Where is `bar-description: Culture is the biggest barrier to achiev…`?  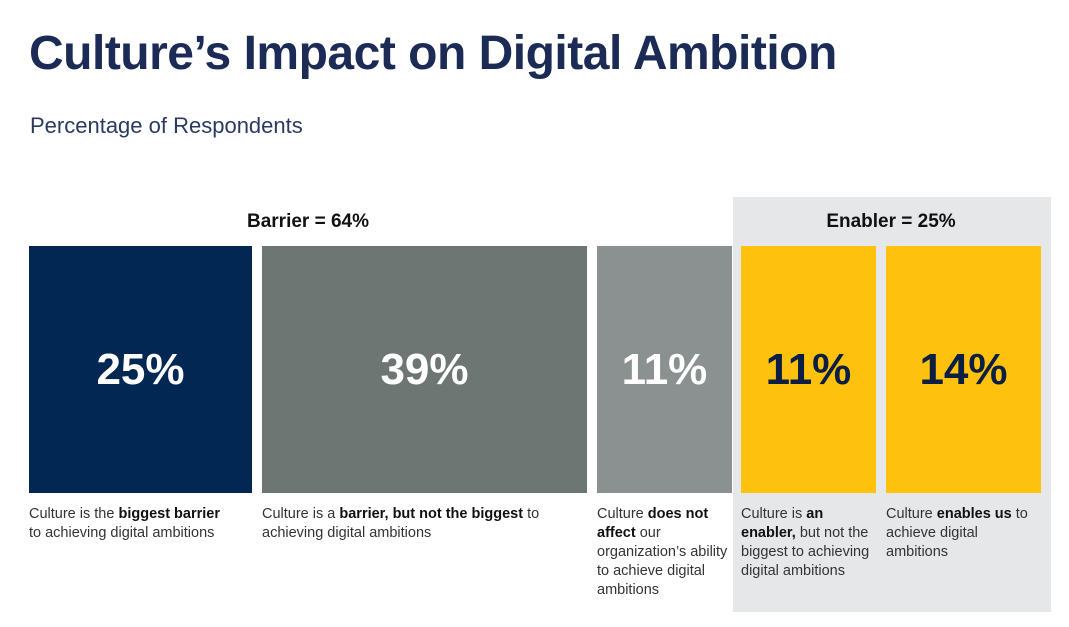
bar-description: Culture is the biggest barrier to achiev… is located at coordinates (124, 523).